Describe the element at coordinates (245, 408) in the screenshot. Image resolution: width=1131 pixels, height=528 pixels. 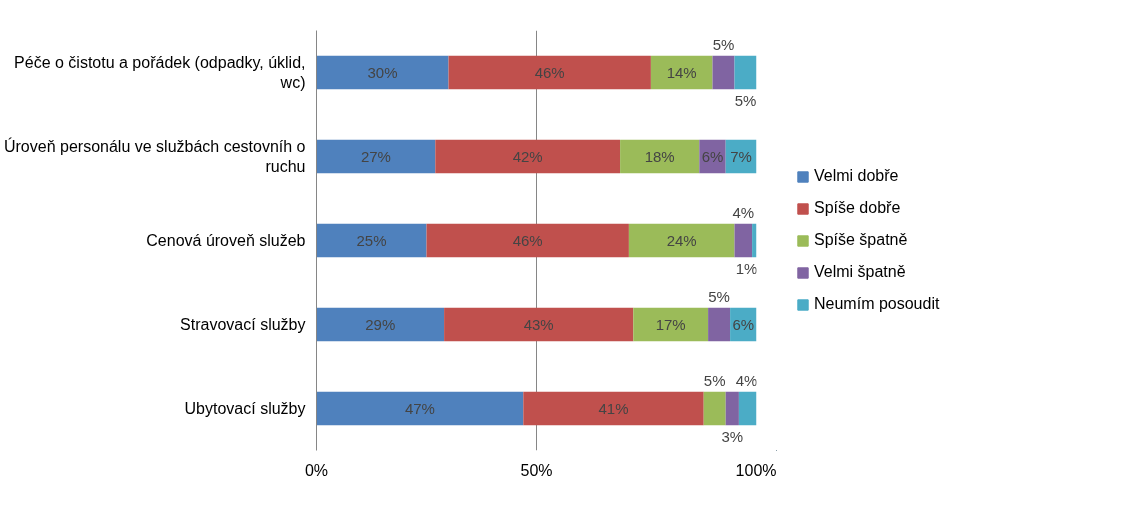
I see `y-tick-label: Ubytovací služby` at that location.